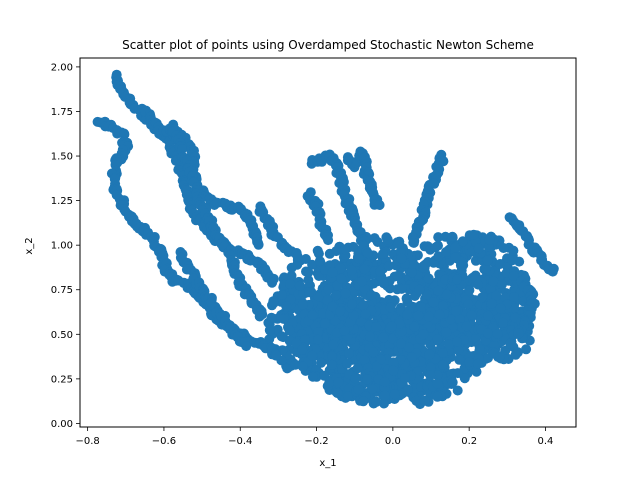 Image resolution: width=640 pixels, height=480 pixels. I want to click on y-axis-label: x_2, so click(29, 245).